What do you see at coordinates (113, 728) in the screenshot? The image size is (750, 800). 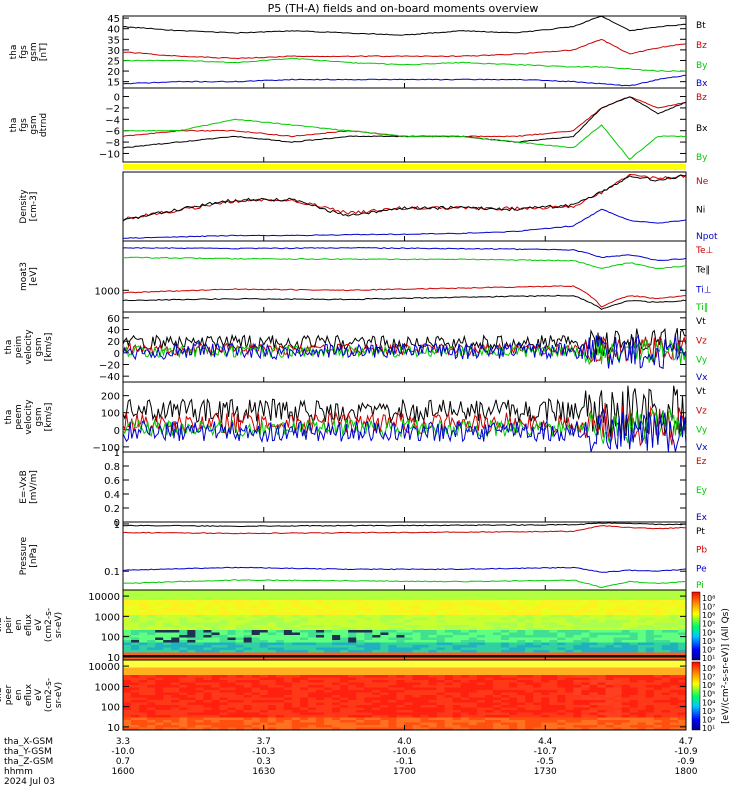 I see `y-tick-label: 10` at bounding box center [113, 728].